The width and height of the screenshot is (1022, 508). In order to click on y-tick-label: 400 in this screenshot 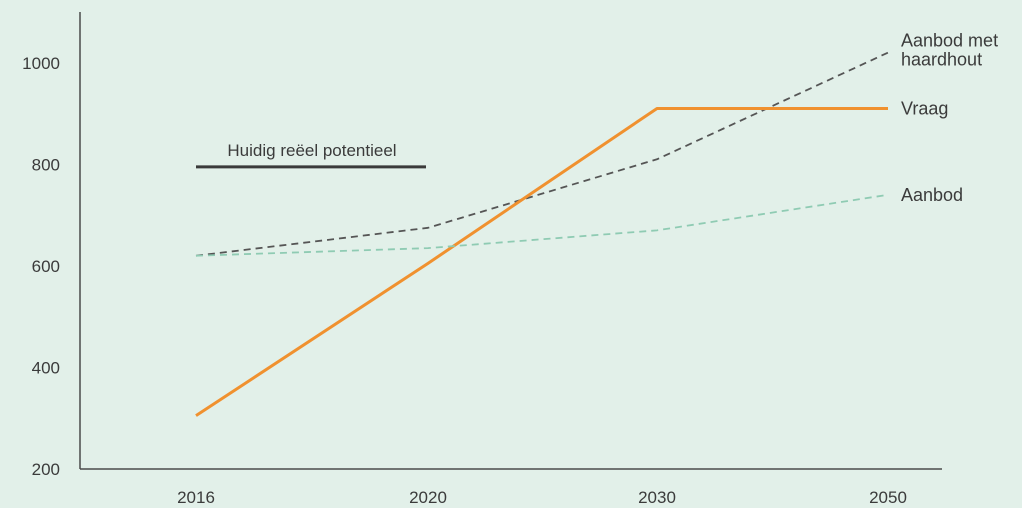, I will do `click(46, 367)`.